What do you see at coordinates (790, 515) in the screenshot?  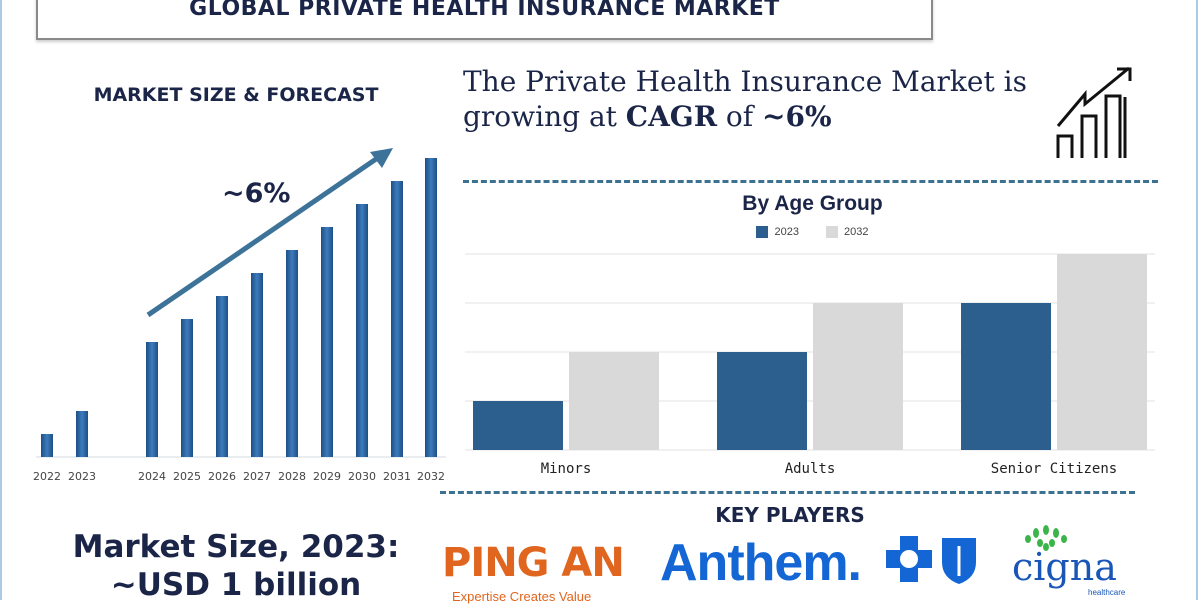 I see `key-players-heading: KEY PLAYERS` at bounding box center [790, 515].